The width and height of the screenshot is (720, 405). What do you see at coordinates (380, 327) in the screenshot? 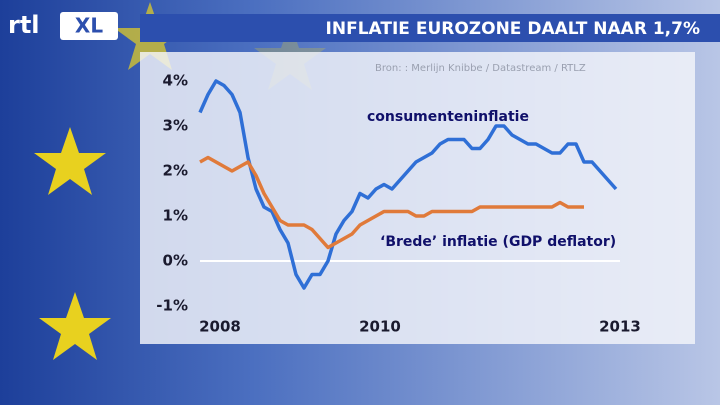
I see `x-tick-label: 2010` at bounding box center [380, 327].